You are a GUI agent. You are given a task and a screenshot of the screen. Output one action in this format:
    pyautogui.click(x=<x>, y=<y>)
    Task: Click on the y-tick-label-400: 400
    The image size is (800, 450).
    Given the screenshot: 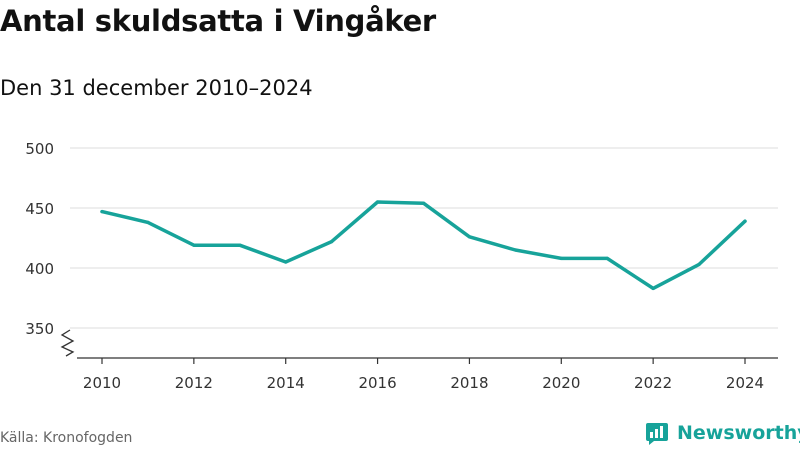 What is the action you would take?
    pyautogui.click(x=39, y=269)
    